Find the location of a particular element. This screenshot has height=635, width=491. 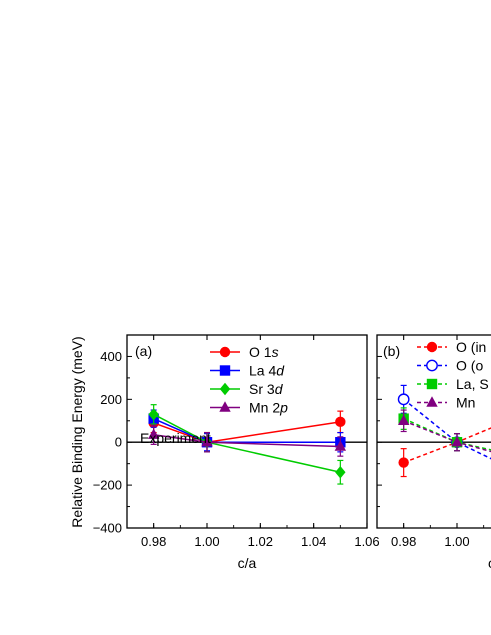

legend-entry: Mn is located at coordinates (446, 403).